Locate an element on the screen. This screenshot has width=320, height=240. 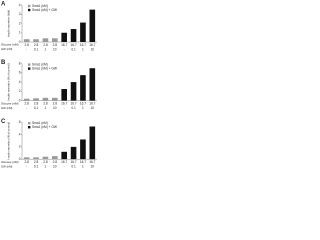
y-tick-label: 1 is located at coordinates (20, 33).